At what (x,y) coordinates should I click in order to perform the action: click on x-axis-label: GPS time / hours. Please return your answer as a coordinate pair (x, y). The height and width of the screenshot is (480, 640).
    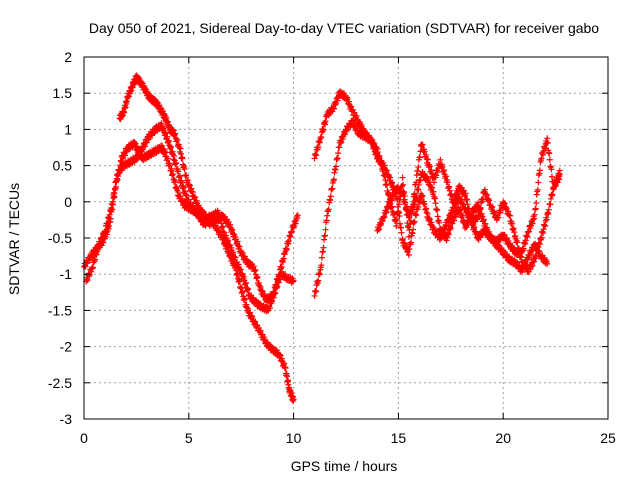
    Looking at the image, I should click on (344, 466).